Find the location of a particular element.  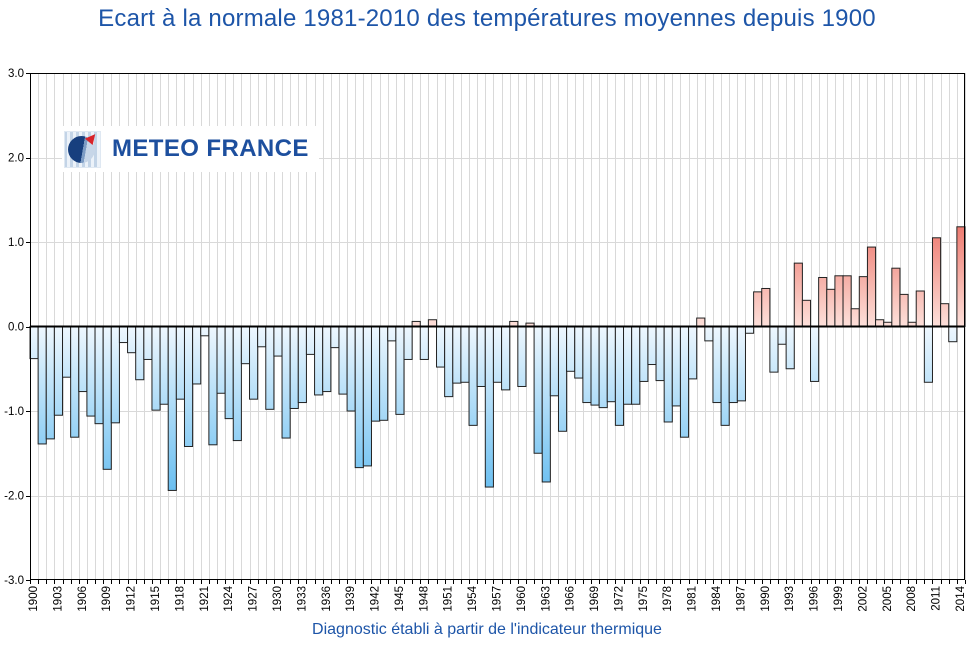

bar-1904 is located at coordinates (67, 352).